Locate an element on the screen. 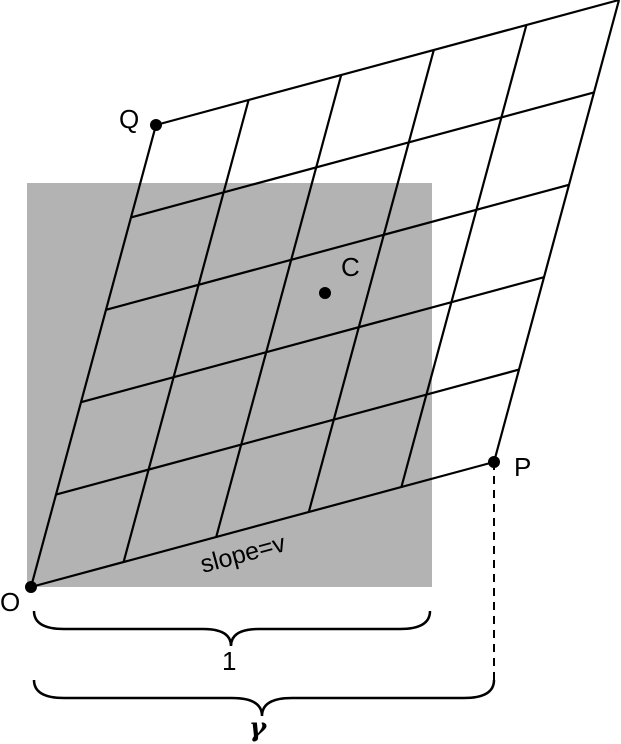 Image resolution: width=621 pixels, height=744 pixels. center-point is located at coordinates (325, 293).